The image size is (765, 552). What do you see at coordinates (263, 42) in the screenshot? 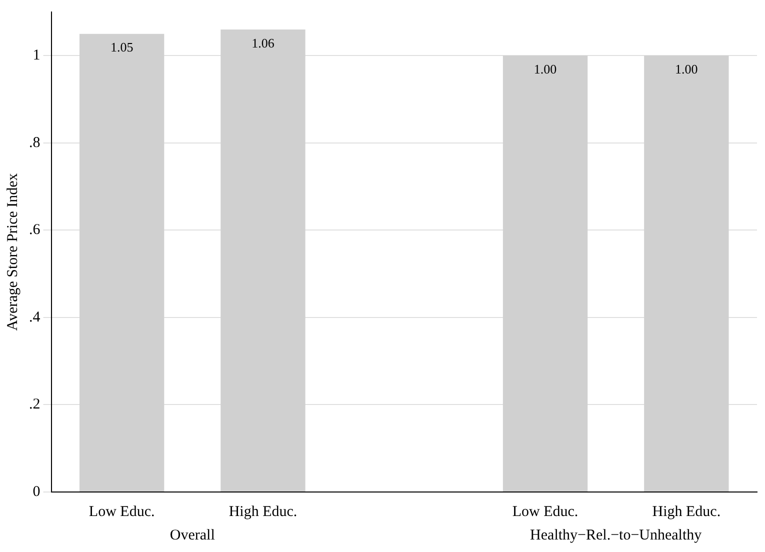
I see `data-label: 1.06` at bounding box center [263, 42].